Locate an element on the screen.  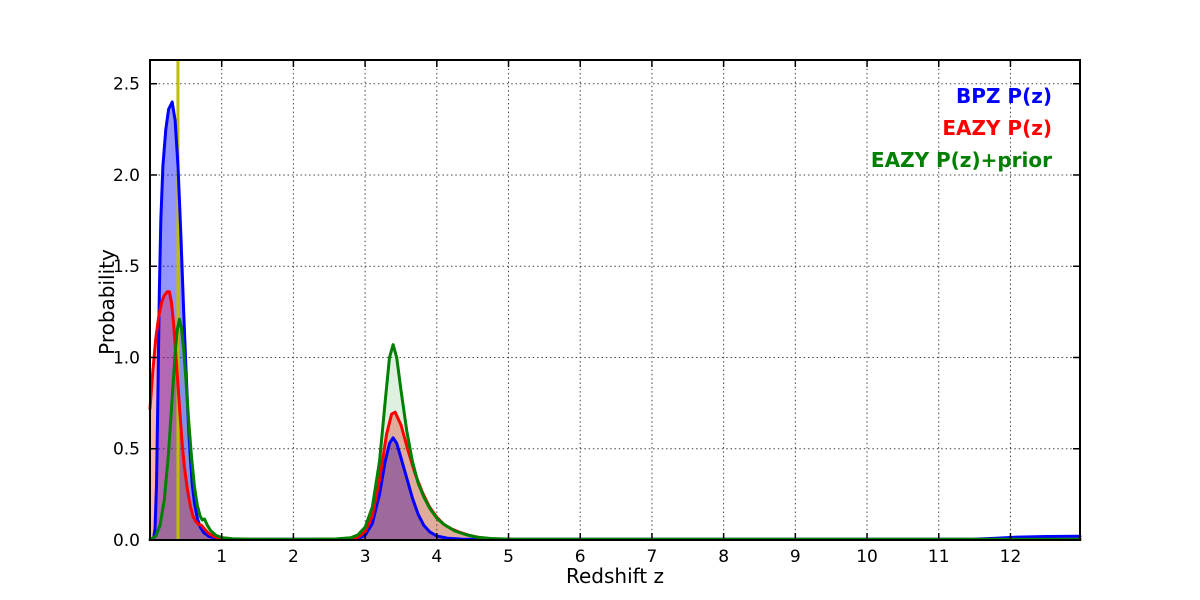
y-axis-label: Probability is located at coordinates (107, 302).